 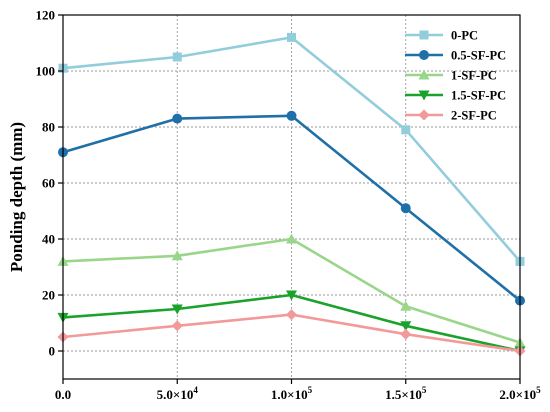 I want to click on y-tick-label: 0, so click(x=52, y=351).